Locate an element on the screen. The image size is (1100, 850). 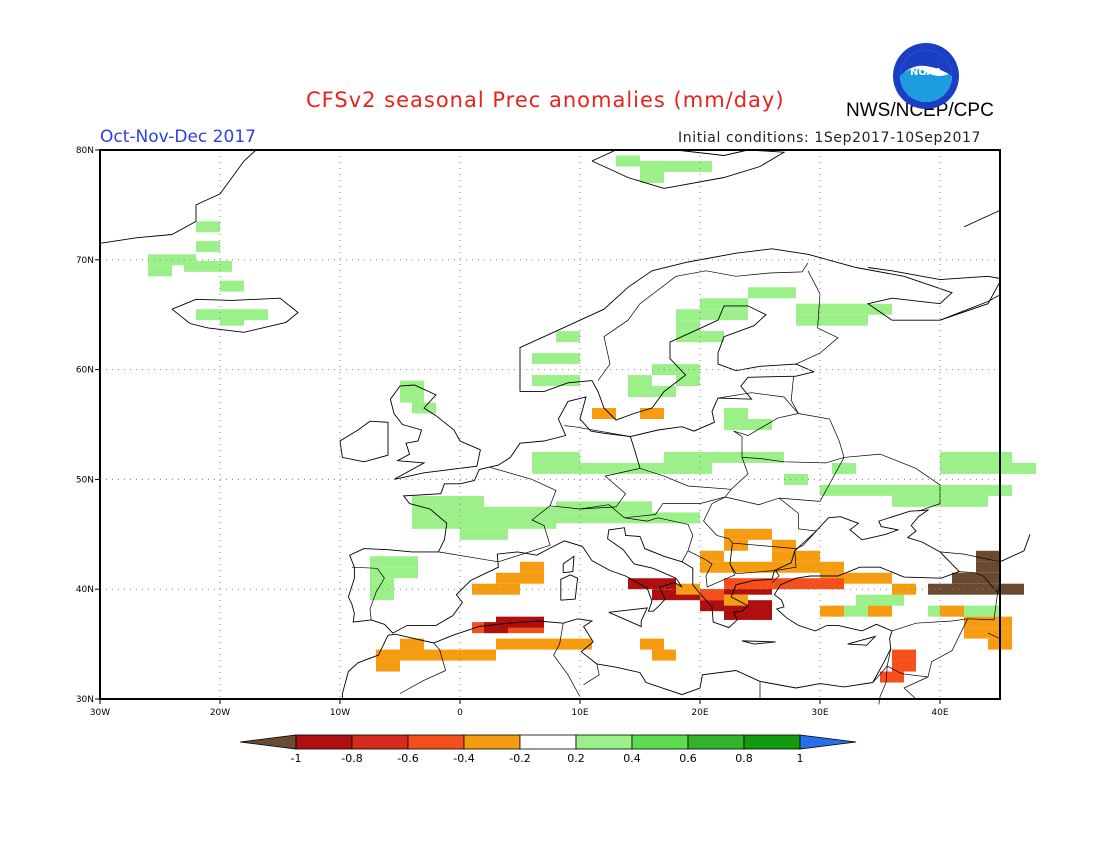
lat-tick-label: 70N is located at coordinates (85, 261).